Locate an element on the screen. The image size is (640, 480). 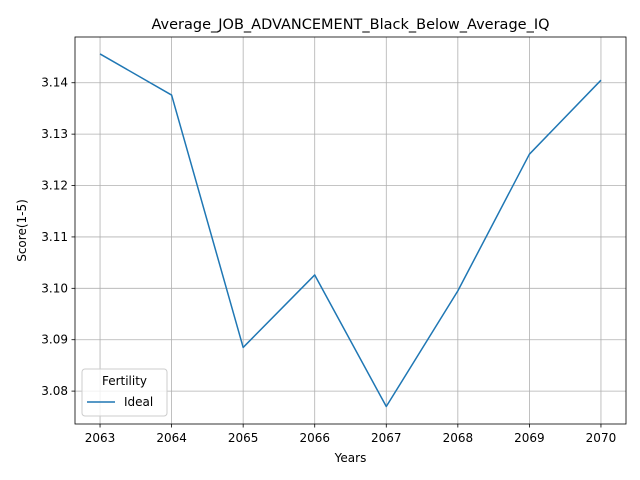
y-tick-label: 3.13 is located at coordinates (54, 134).